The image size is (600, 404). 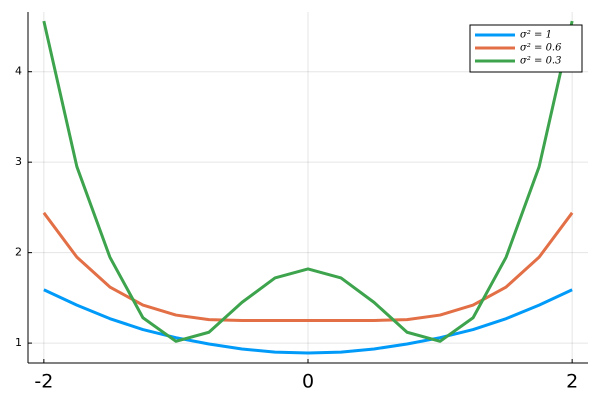 I want to click on legend-label: σ² = 0.6, so click(x=541, y=48).